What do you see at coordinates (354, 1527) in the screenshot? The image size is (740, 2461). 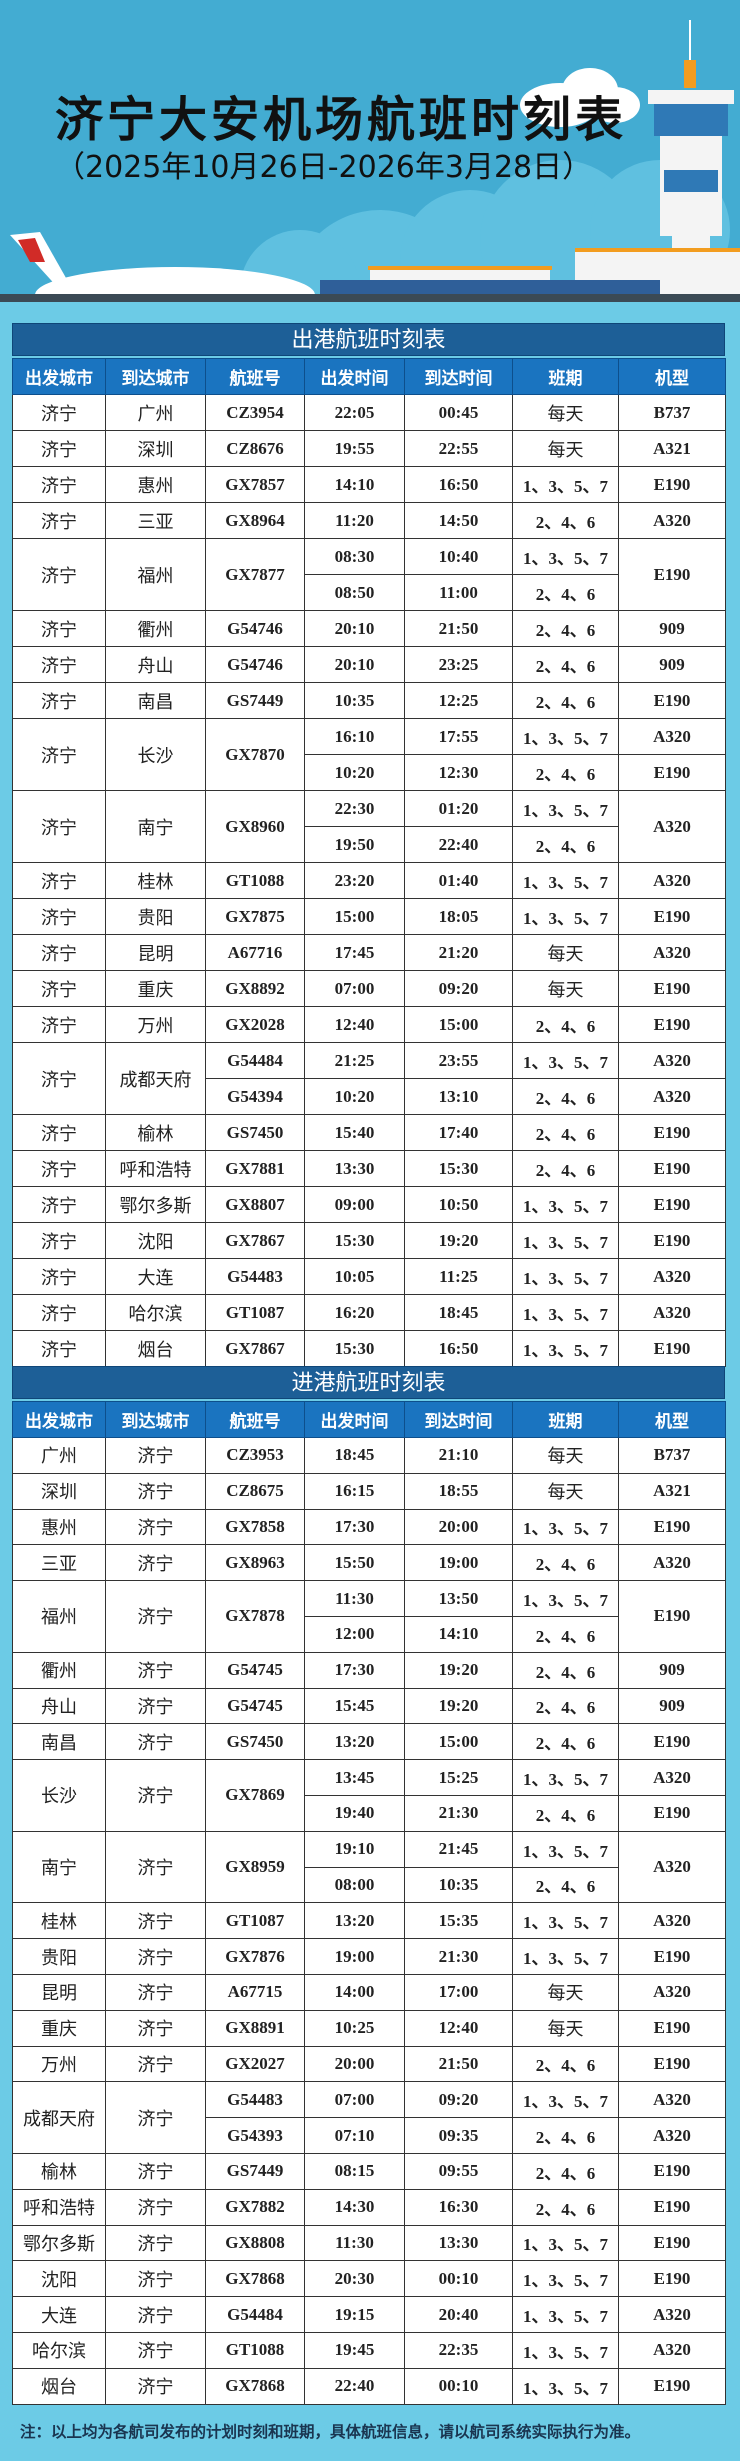 I see `departure-time-cell: 17:30` at bounding box center [354, 1527].